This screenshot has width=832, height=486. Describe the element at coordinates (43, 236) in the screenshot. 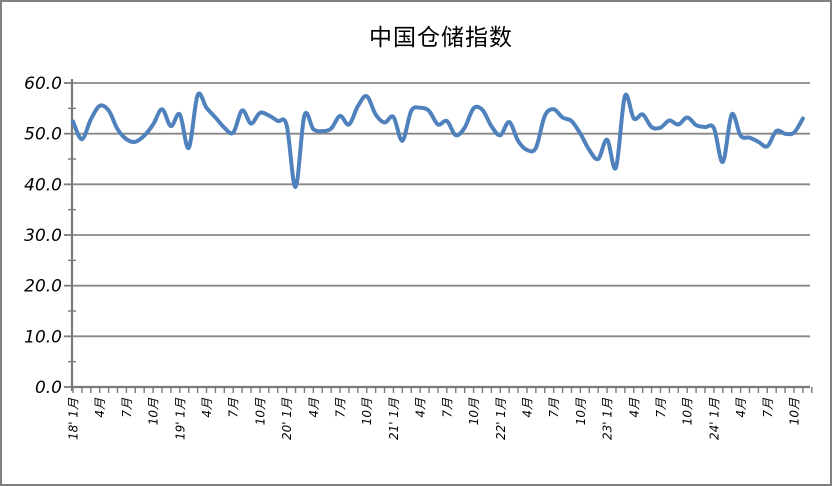

I see `y-axis-label: 30.0` at that location.